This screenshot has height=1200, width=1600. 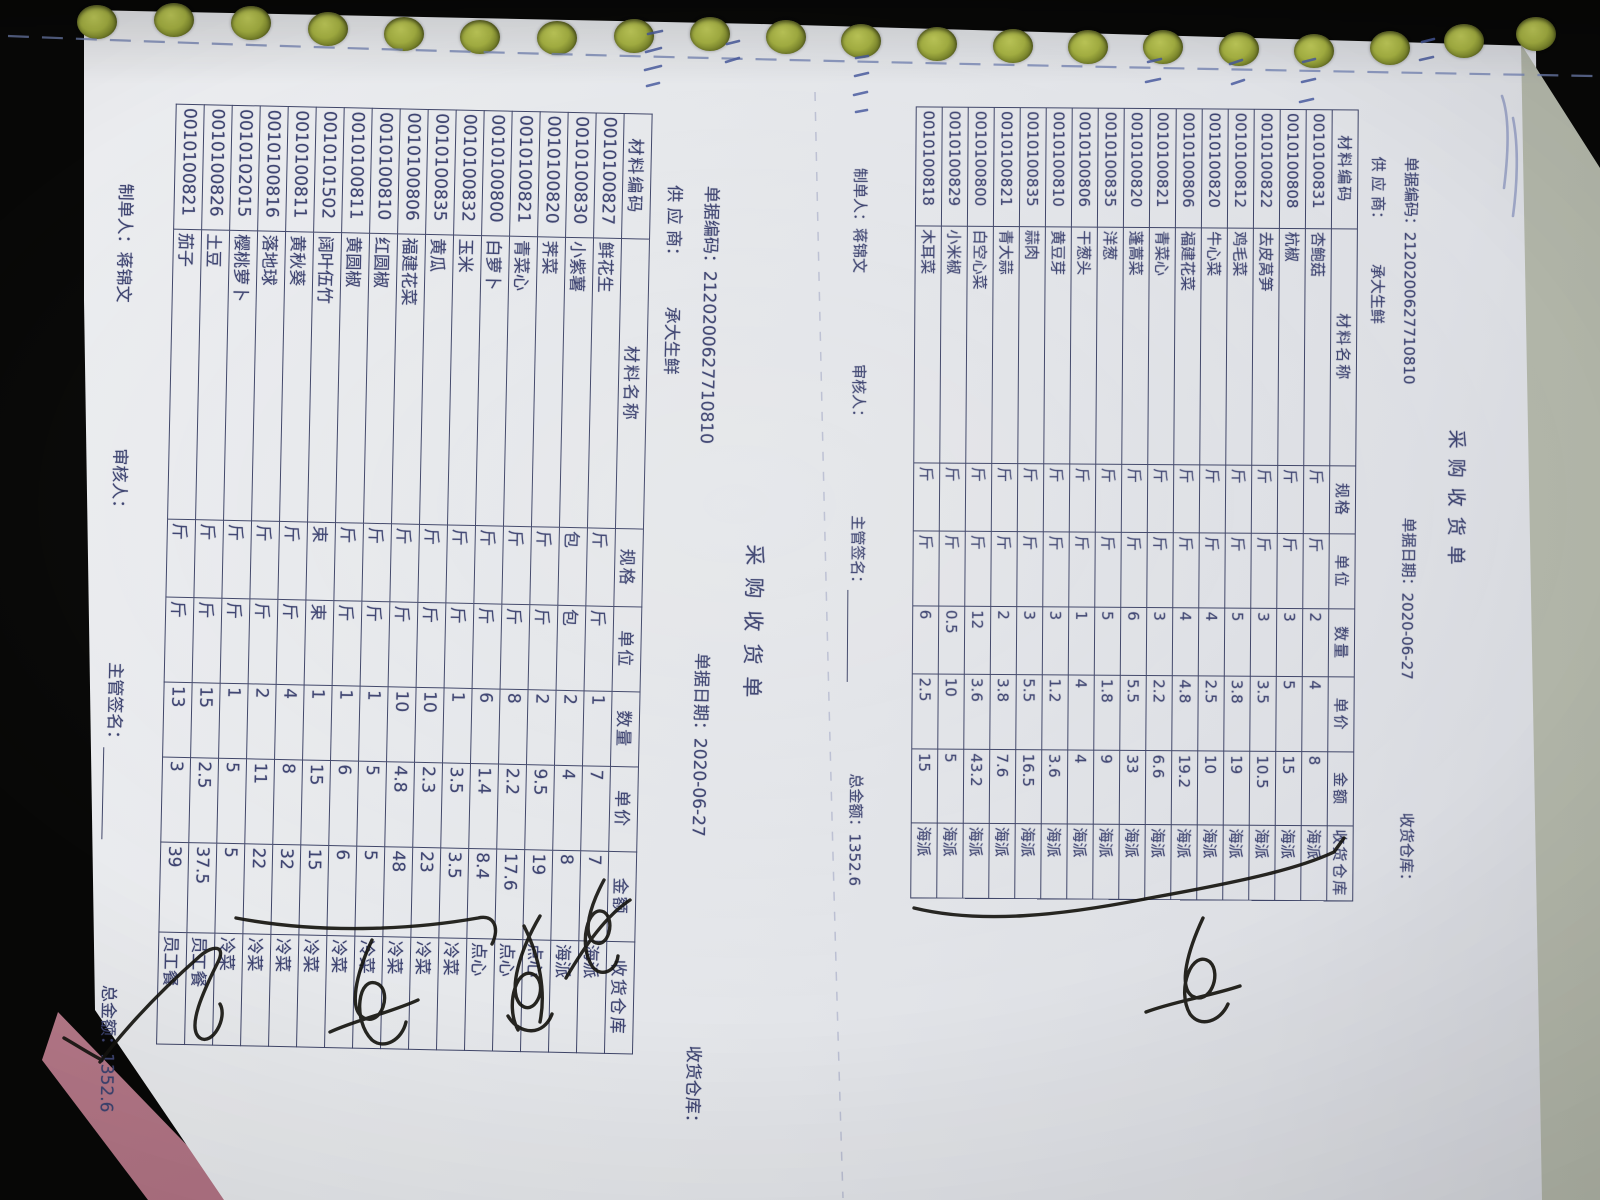 What do you see at coordinates (343, 803) in the screenshot?
I see `table-cell: 6` at bounding box center [343, 803].